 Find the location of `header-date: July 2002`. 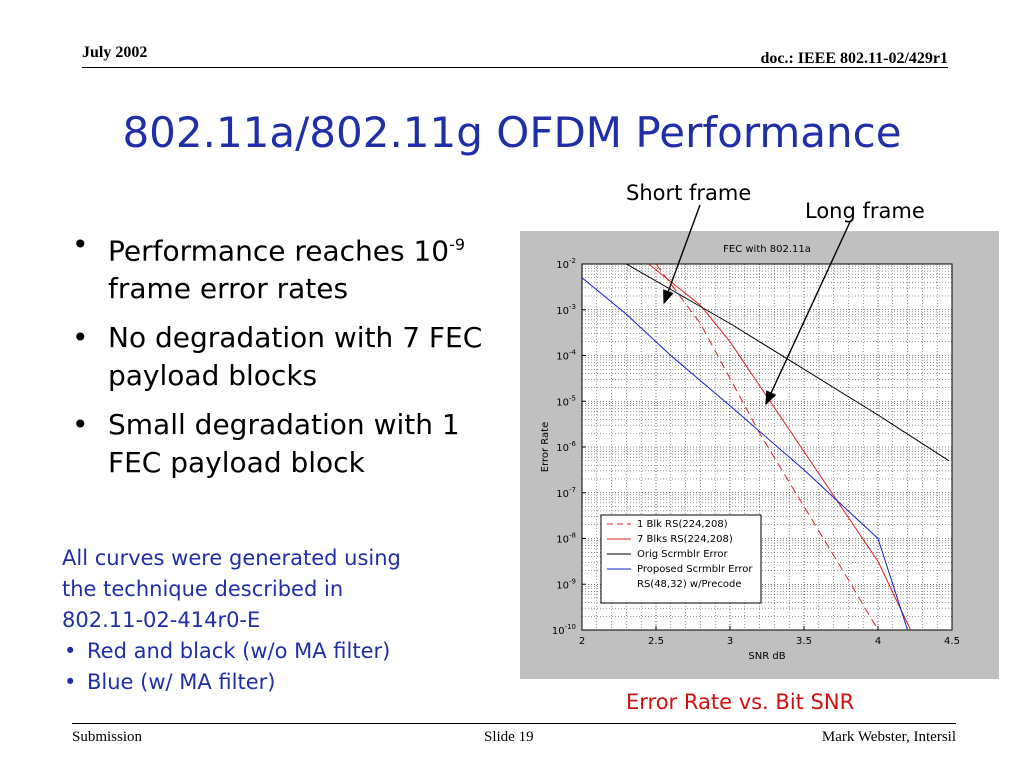

header-date: July 2002 is located at coordinates (115, 52).